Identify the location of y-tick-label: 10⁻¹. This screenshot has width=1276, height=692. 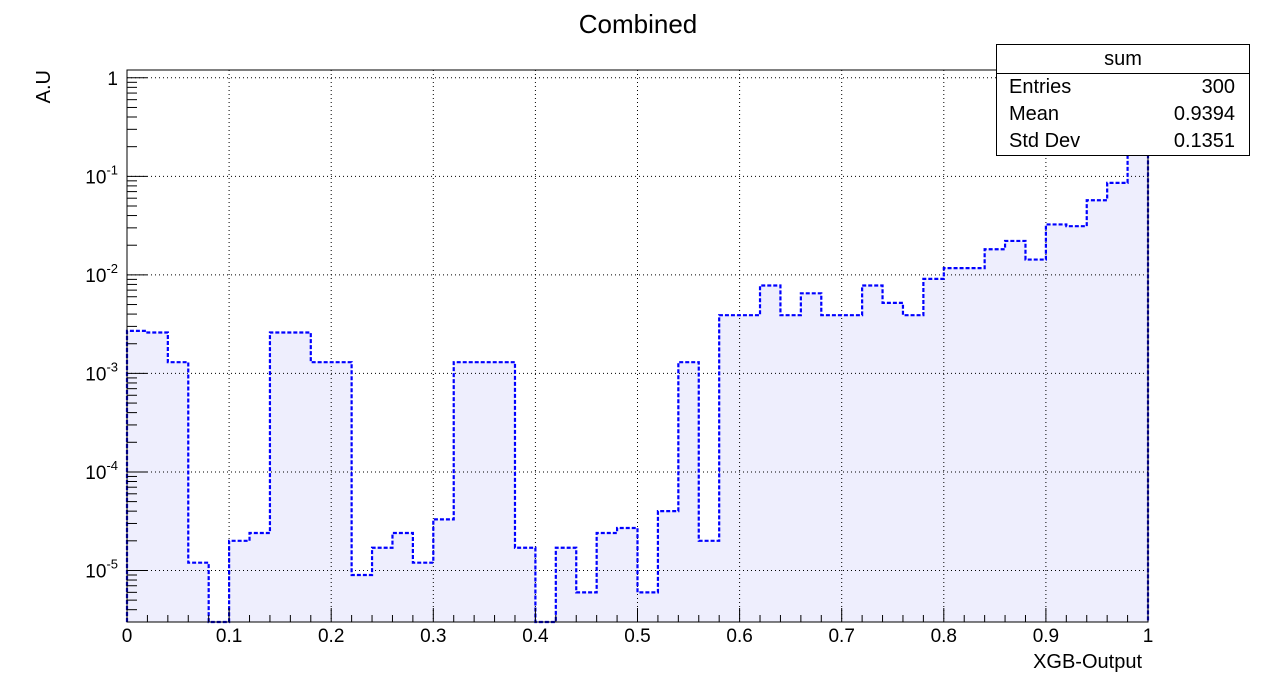
(101, 175).